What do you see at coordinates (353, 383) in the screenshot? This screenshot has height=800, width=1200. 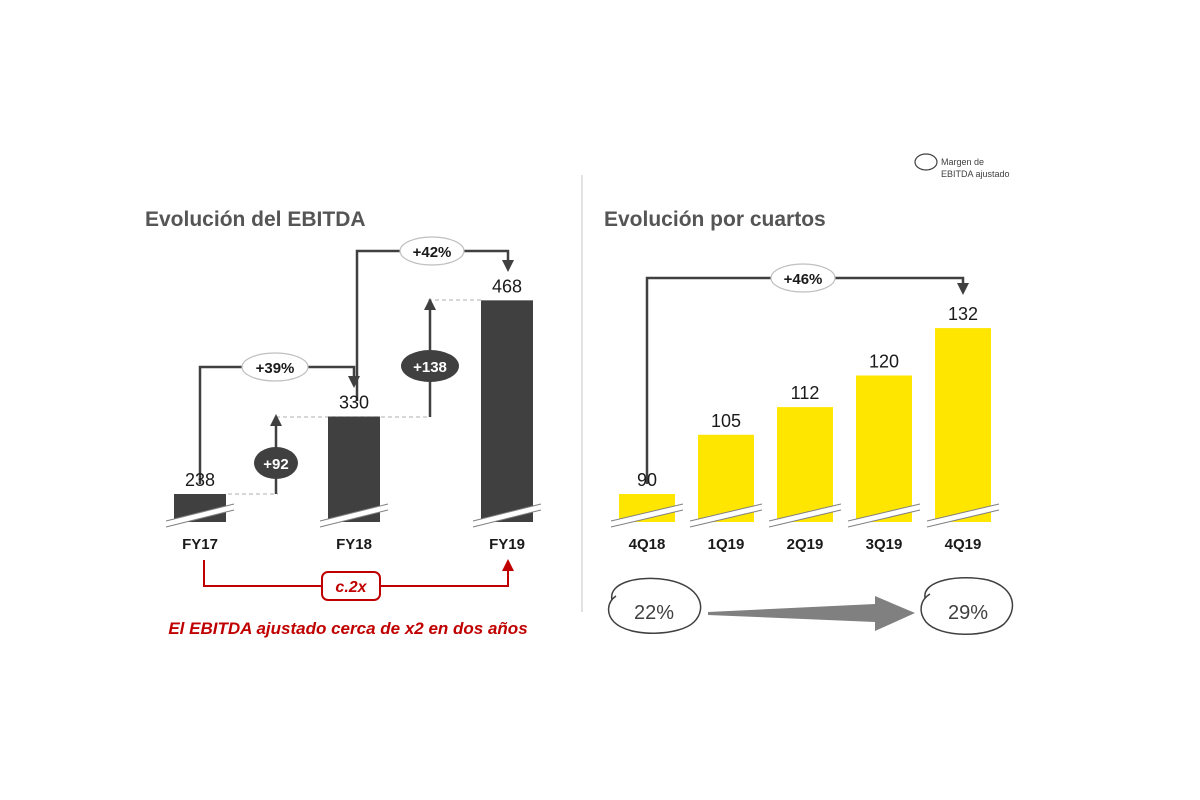 I see `value-labels-left: 238 330 468` at bounding box center [353, 383].